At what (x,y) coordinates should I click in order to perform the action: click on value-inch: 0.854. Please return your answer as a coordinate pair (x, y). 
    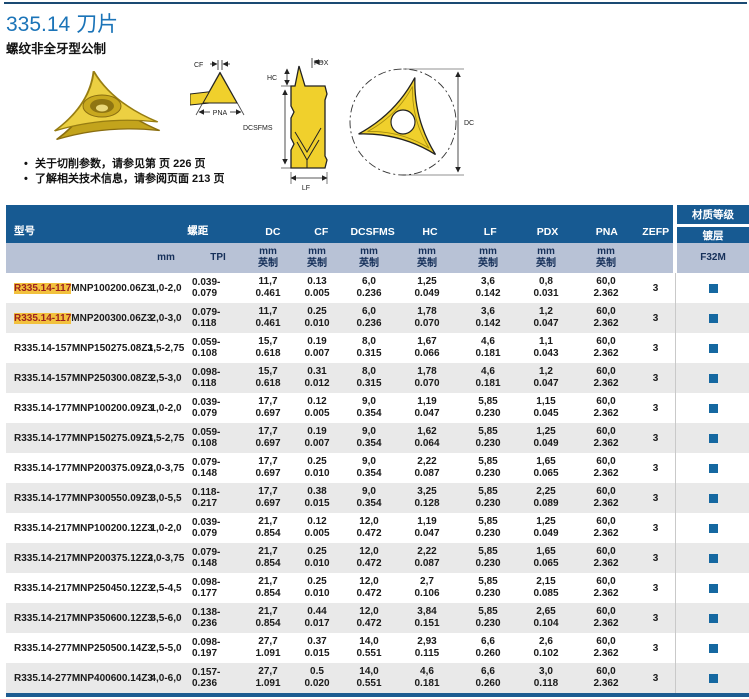
    Looking at the image, I should click on (268, 563).